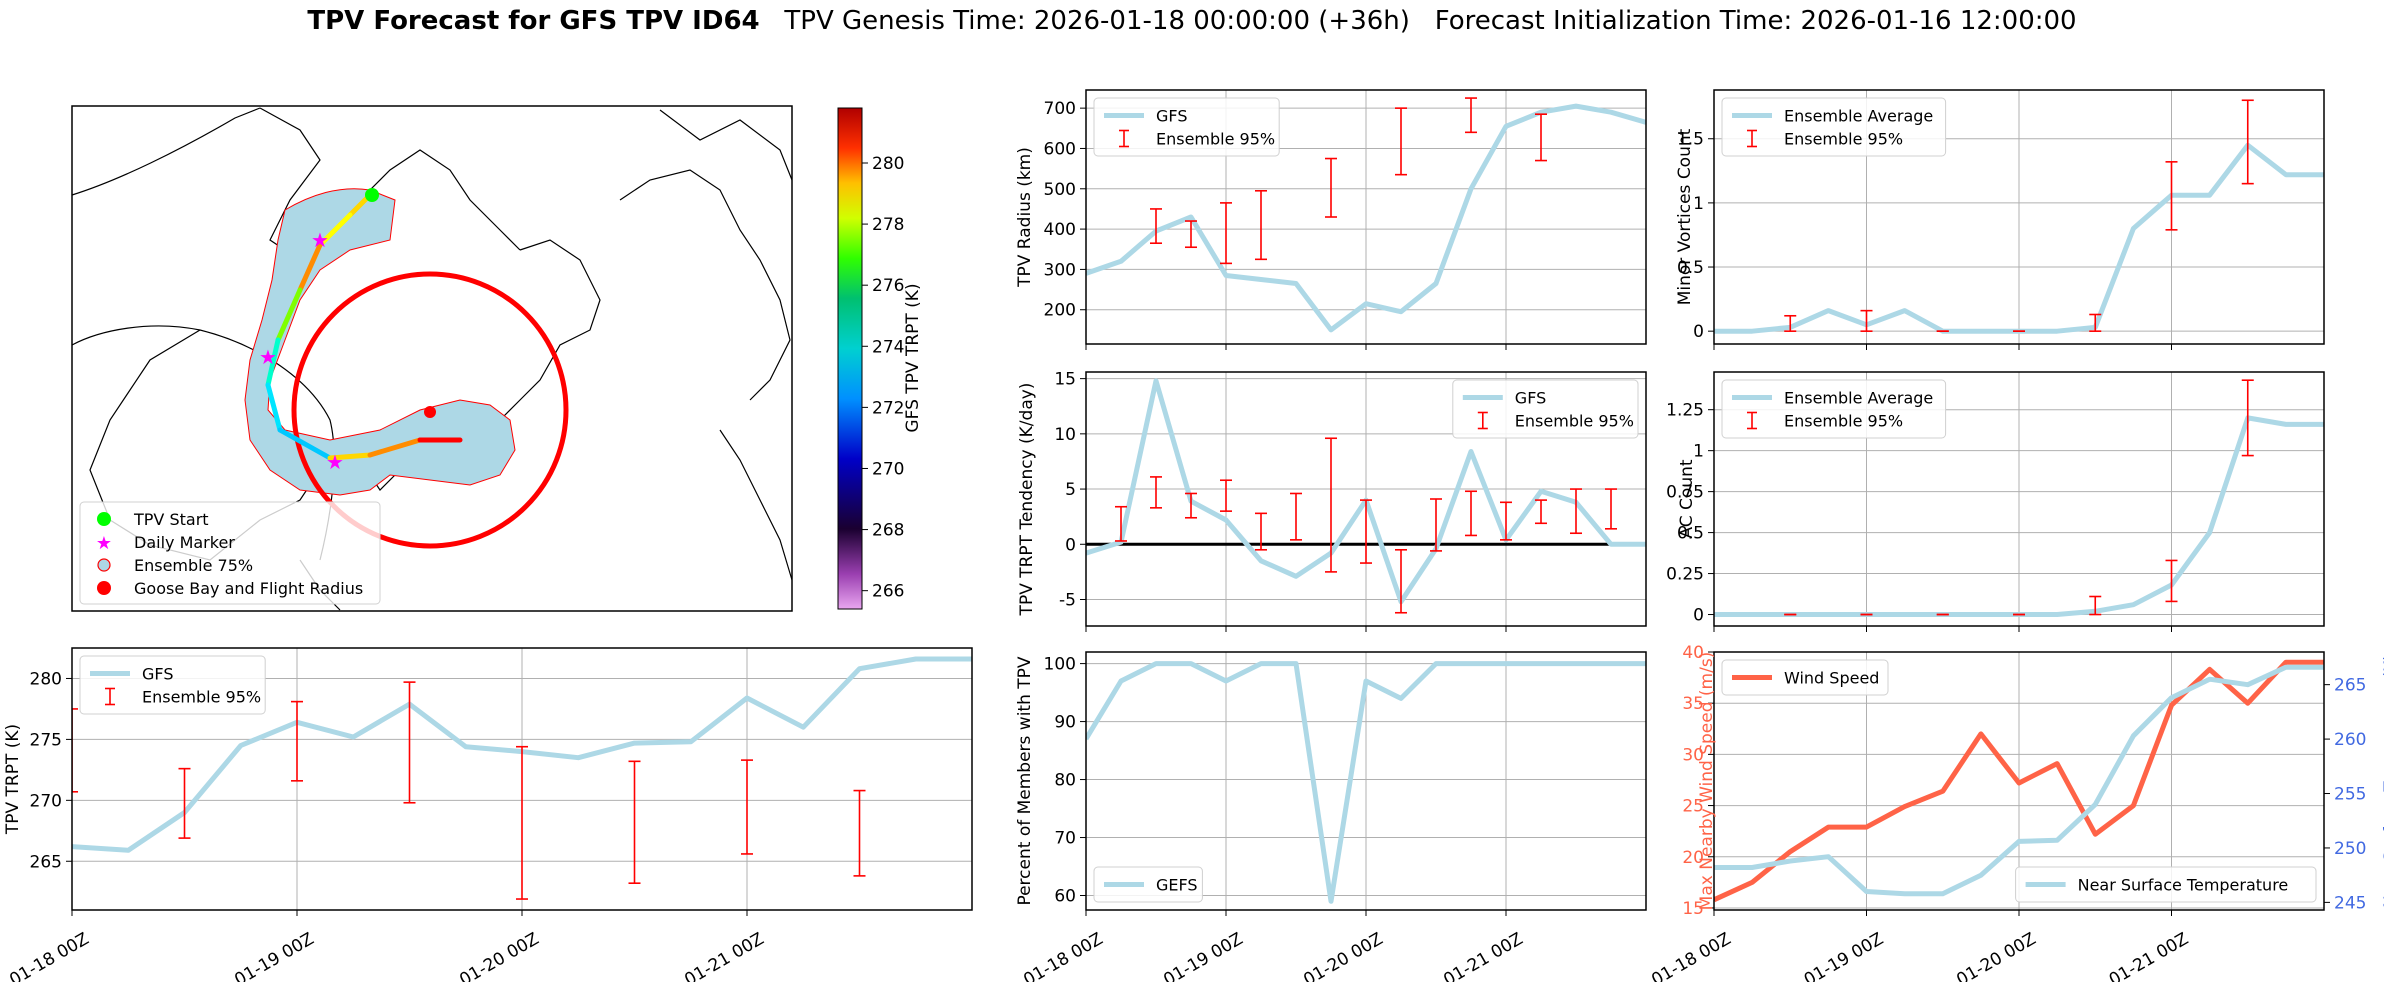 The height and width of the screenshot is (982, 2384). Describe the element at coordinates (2350, 686) in the screenshot. I see `y-tick-label-right: 265` at that location.